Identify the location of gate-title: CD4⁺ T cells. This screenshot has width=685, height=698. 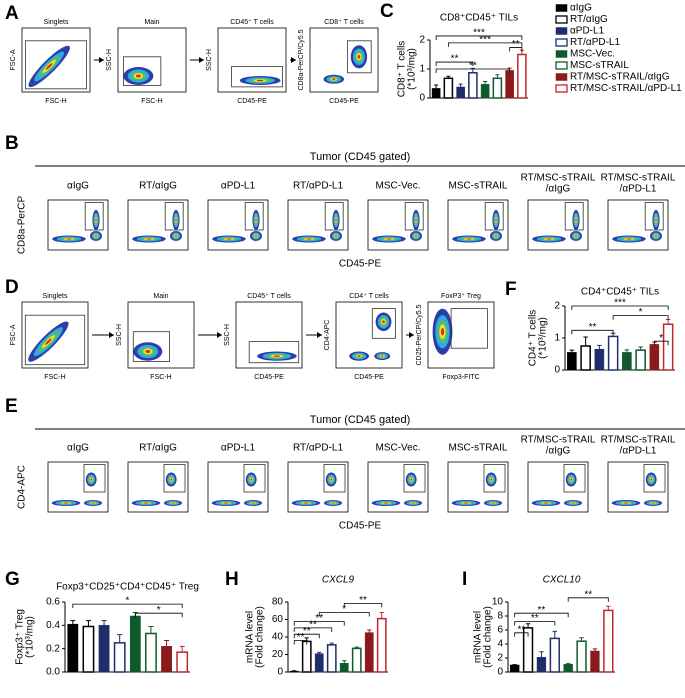
(369, 296).